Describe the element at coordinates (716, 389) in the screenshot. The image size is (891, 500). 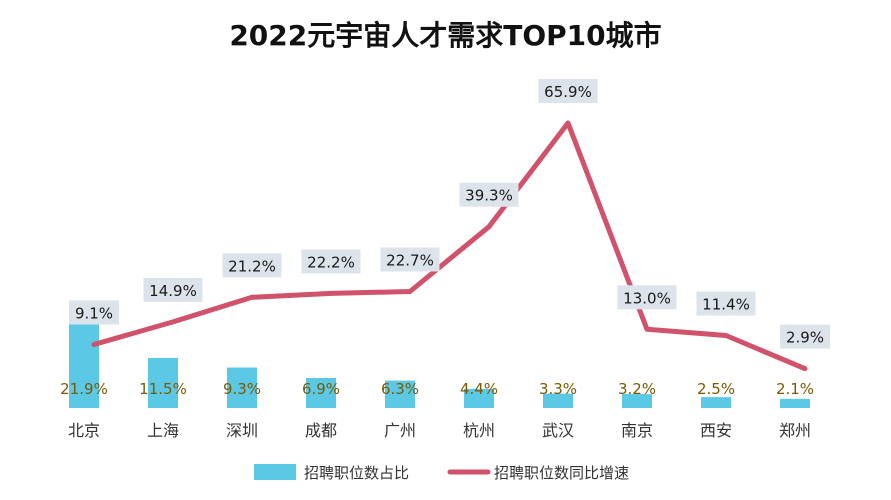
I see `bar-label-西安: 2.5%` at that location.